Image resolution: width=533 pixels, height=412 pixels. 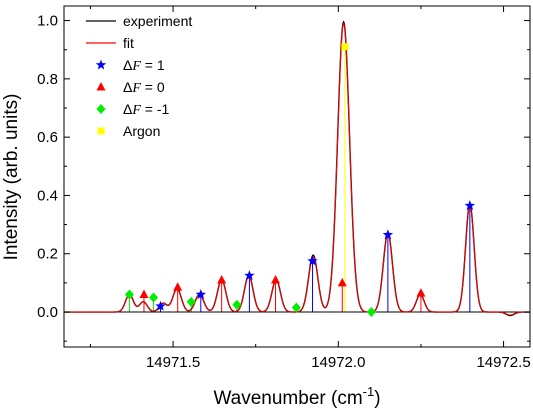 What do you see at coordinates (47, 254) in the screenshot?
I see `y-tick-label: 0.2` at bounding box center [47, 254].